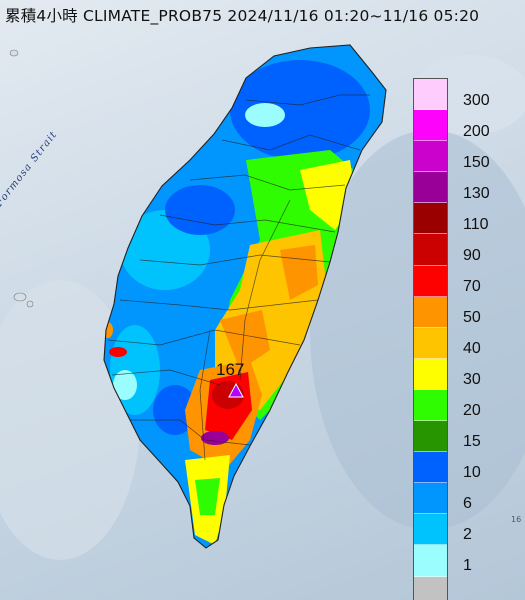  I want to click on legend-label: 300, so click(476, 100).